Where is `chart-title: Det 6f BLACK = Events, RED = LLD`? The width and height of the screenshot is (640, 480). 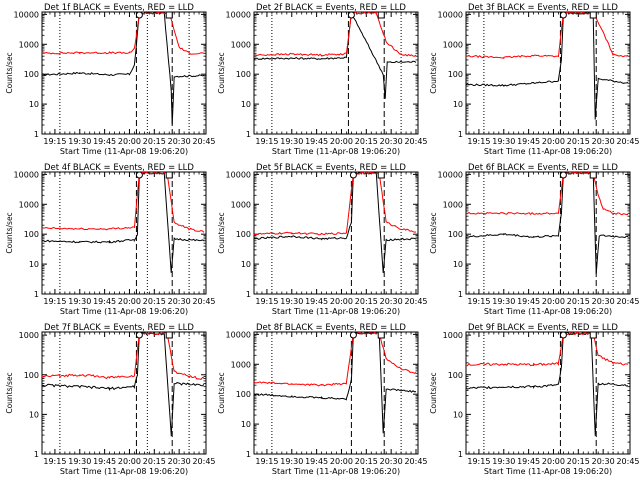
chart-title: Det 6f BLACK = Events, RED = LLD is located at coordinates (543, 168).